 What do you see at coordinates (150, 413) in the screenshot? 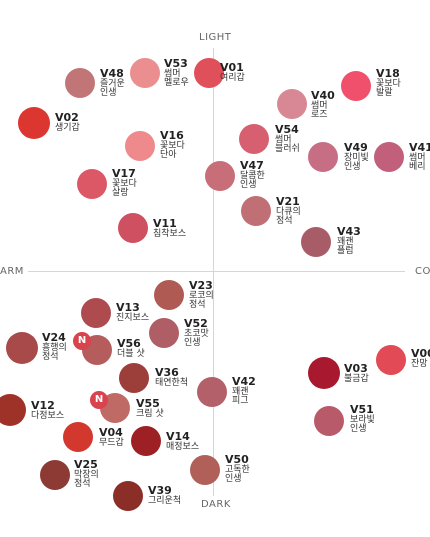
I see `shade-name-line: 크림 샷` at bounding box center [150, 413].